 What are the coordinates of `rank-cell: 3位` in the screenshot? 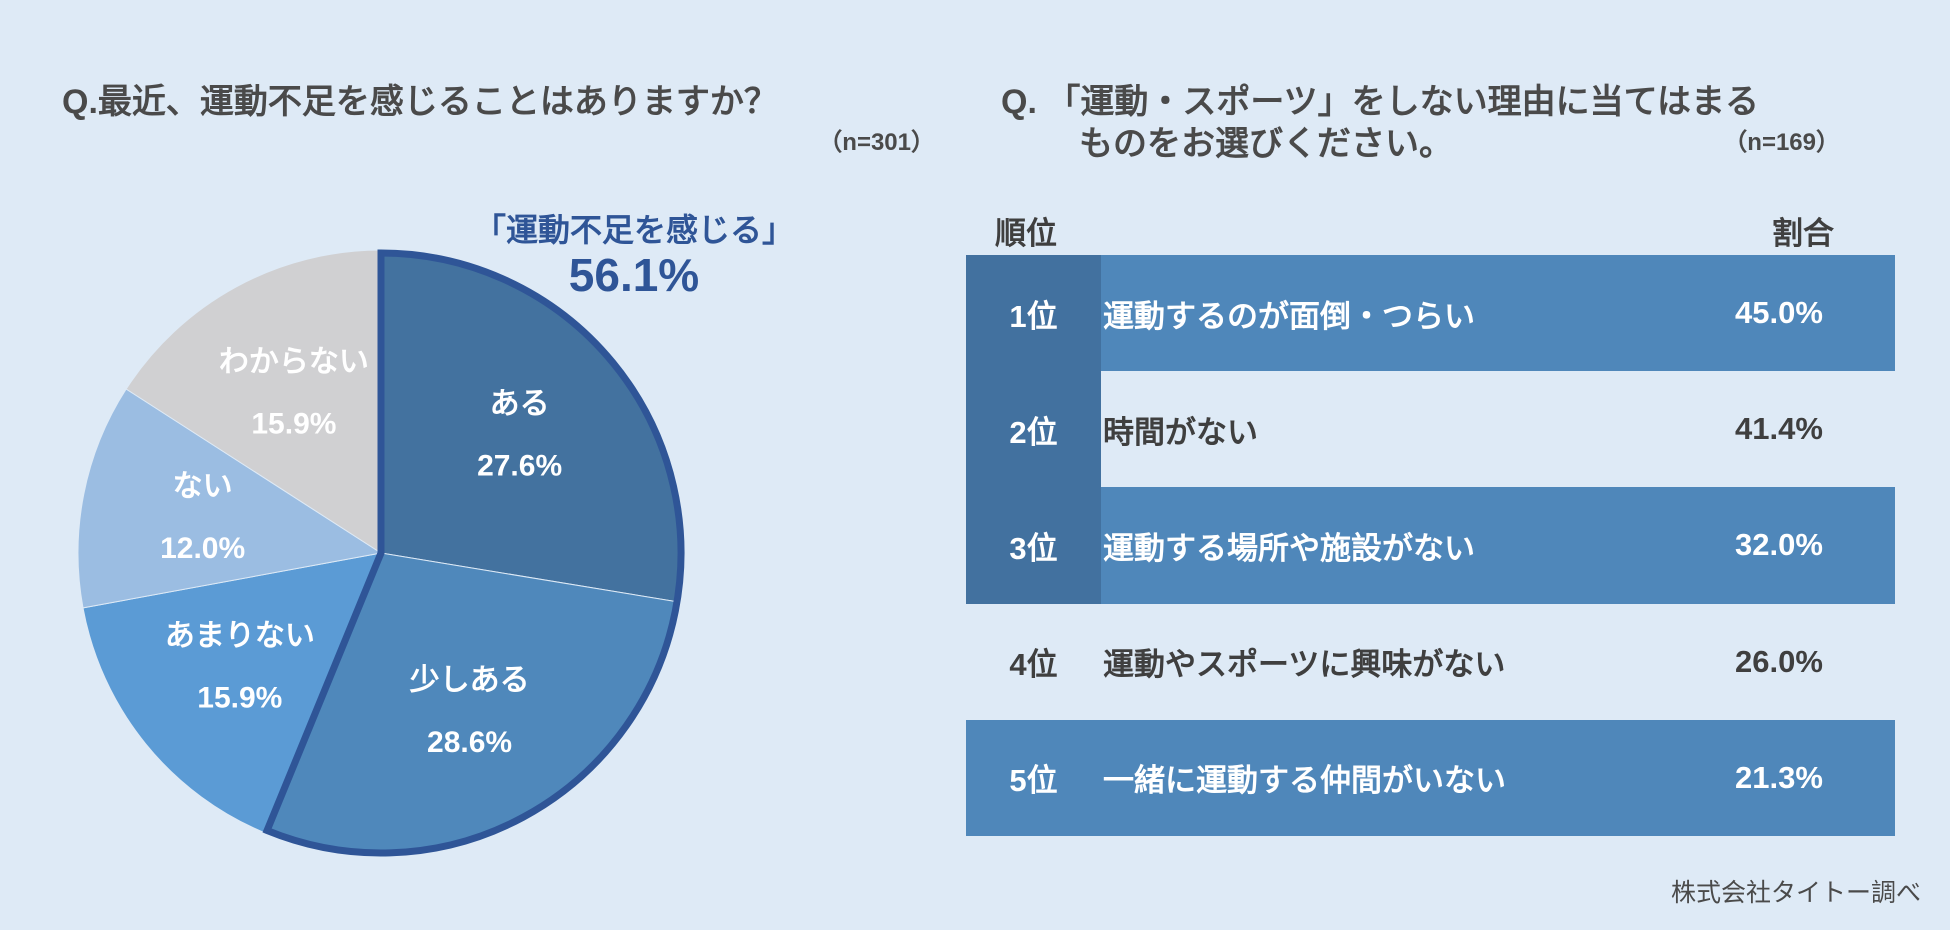 It's located at (1033, 545).